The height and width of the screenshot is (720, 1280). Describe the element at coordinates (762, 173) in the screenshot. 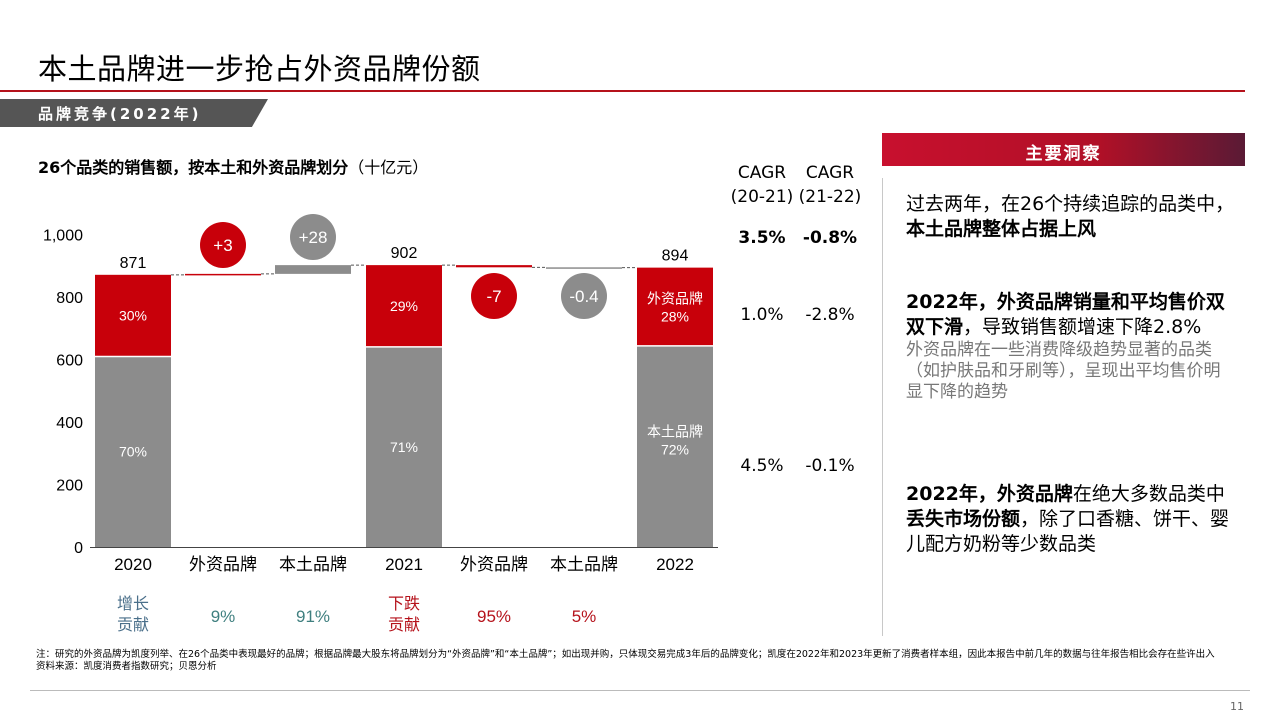

I see `cagr-header-1-line1: CAGR` at that location.